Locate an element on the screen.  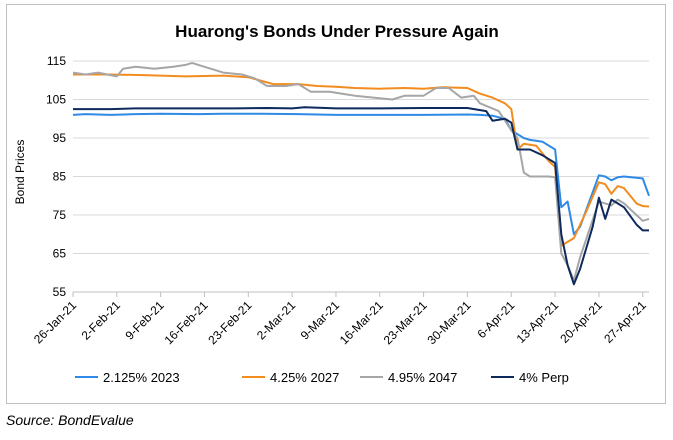
x-tick-label: 2-Feb-21 is located at coordinates (101, 320).